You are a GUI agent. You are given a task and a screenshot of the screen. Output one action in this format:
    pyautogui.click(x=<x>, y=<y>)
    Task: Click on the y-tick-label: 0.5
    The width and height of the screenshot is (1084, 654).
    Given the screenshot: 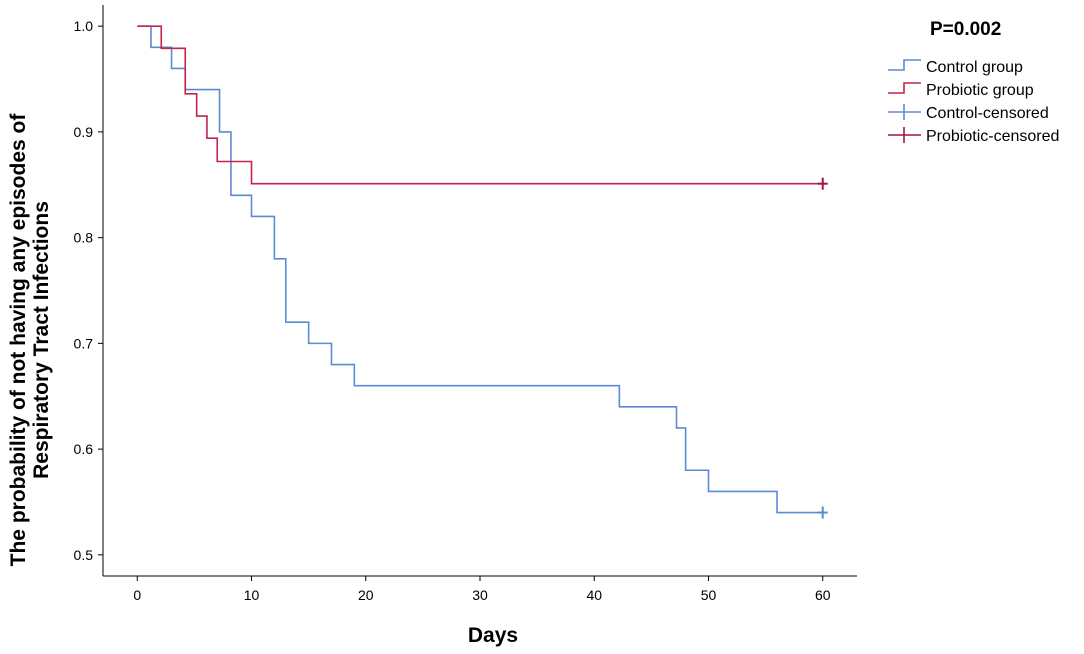 What is the action you would take?
    pyautogui.click(x=84, y=555)
    